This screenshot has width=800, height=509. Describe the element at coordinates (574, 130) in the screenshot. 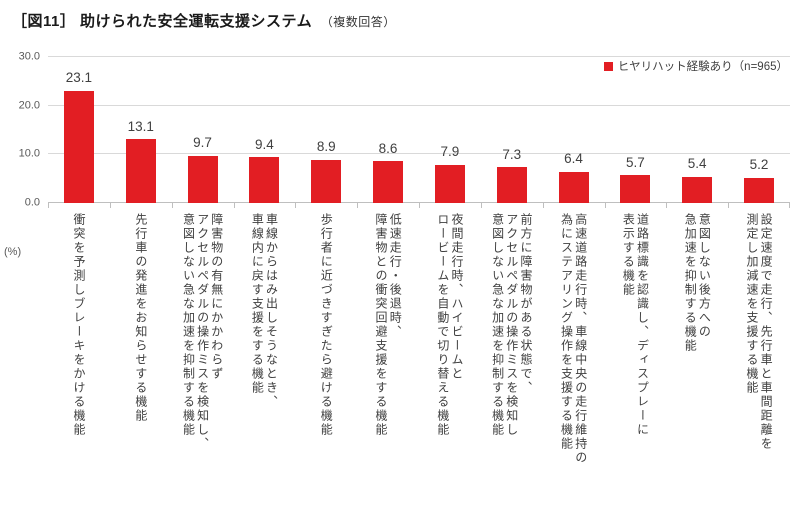

I see `bar-column: 6.4` at that location.